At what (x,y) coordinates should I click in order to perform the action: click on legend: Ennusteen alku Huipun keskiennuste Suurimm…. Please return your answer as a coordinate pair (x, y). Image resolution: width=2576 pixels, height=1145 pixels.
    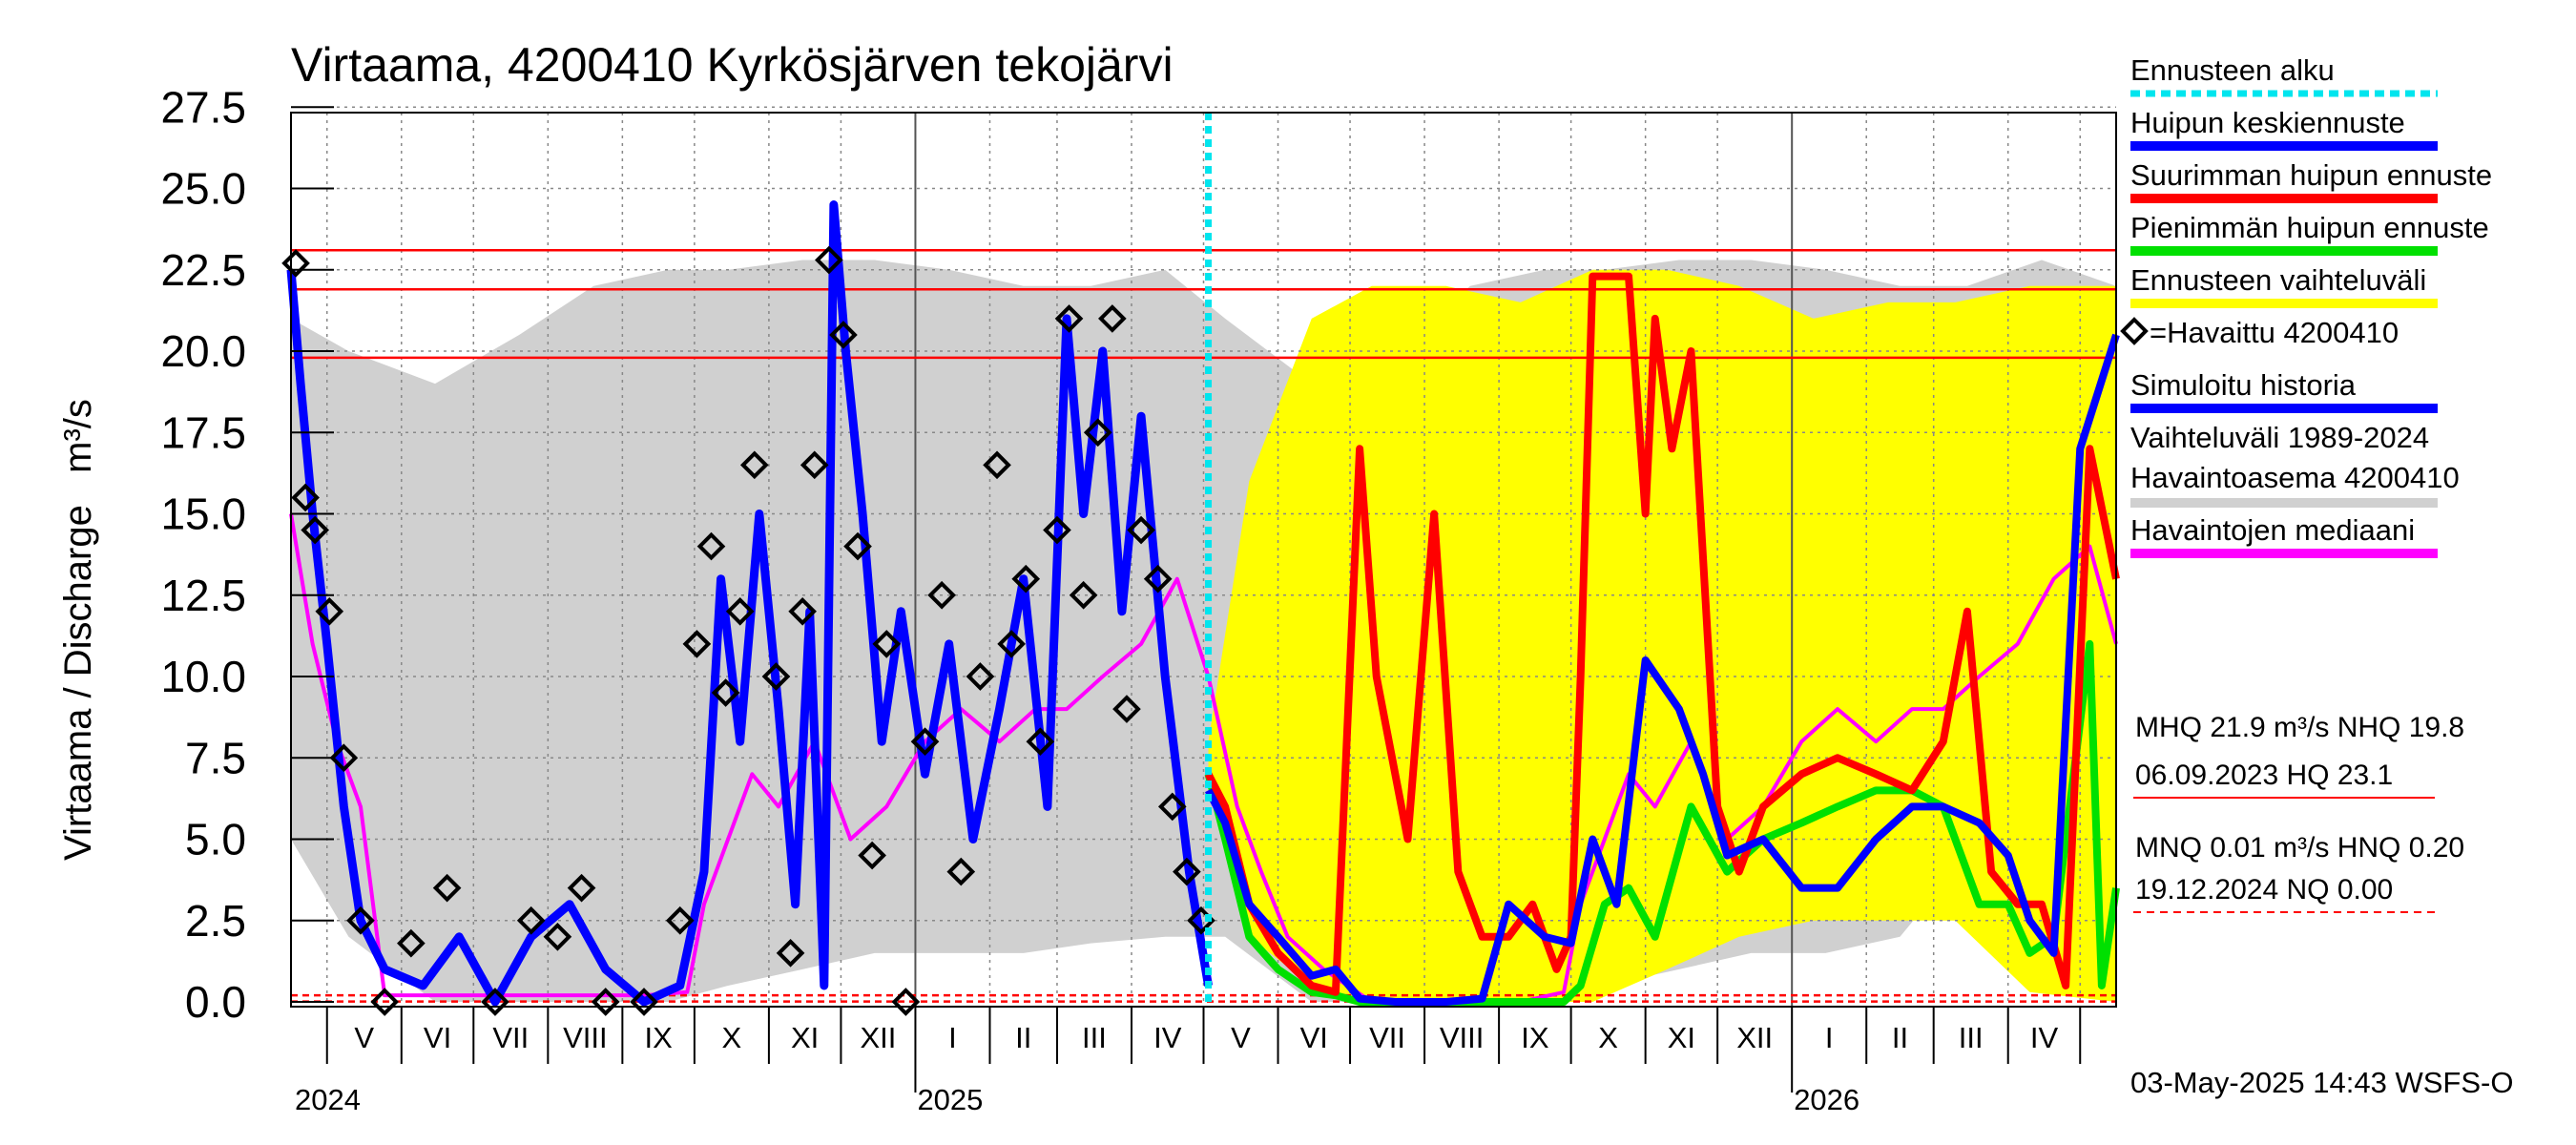
    Looking at the image, I should click on (2306, 305).